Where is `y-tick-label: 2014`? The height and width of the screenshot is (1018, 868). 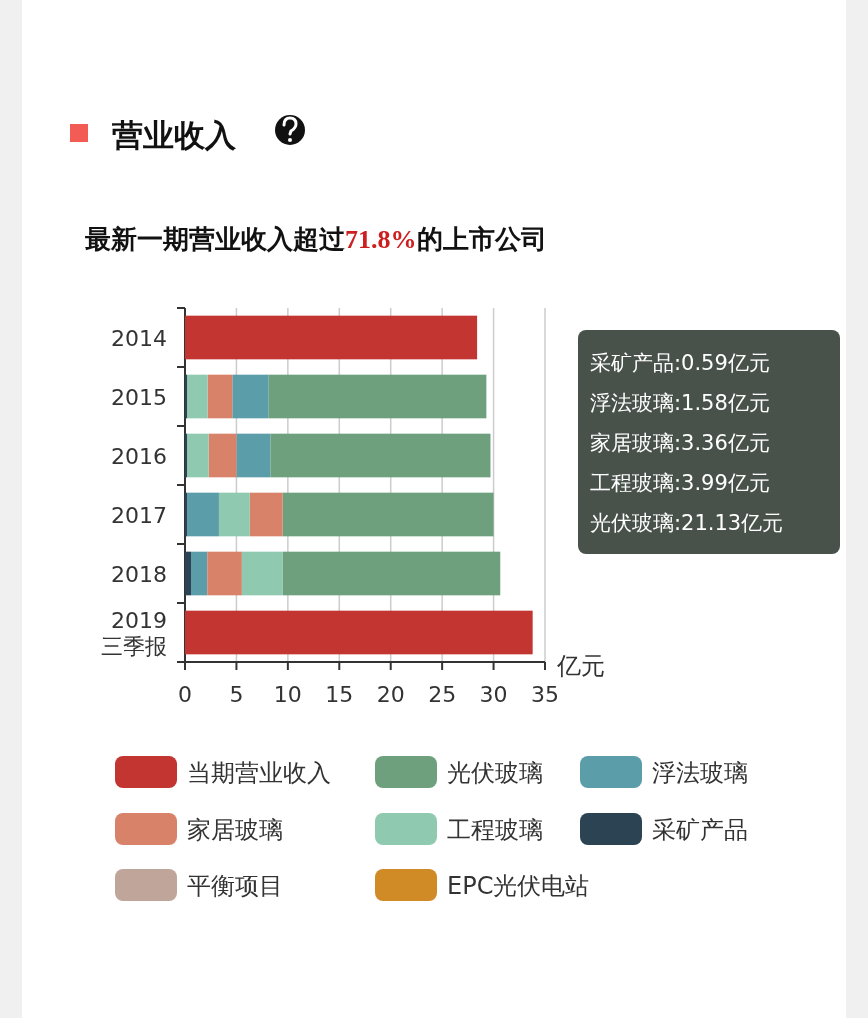 y-tick-label: 2014 is located at coordinates (139, 338).